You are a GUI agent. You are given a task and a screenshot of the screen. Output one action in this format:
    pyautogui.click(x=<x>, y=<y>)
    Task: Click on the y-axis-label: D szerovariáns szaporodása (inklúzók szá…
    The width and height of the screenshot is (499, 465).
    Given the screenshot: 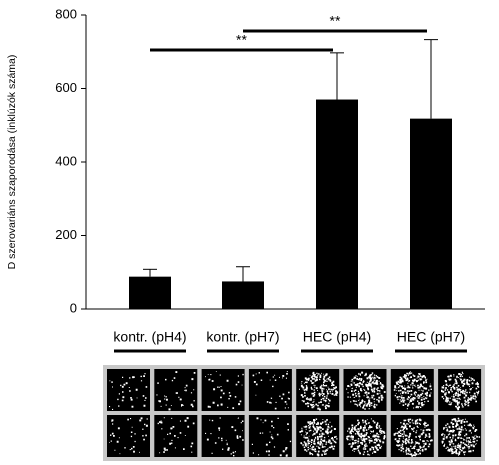 What is the action you would take?
    pyautogui.click(x=12, y=162)
    